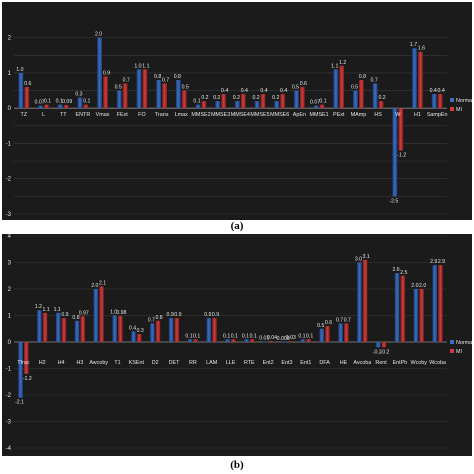 The height and width of the screenshot is (474, 474). What do you see at coordinates (10, 264) in the screenshot?
I see `y-tick-label: 3` at bounding box center [10, 264].